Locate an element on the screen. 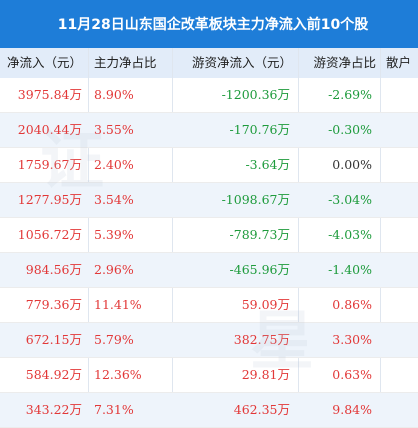  table-row: 1056.72万 5.39% -789.73万 -4.03% is located at coordinates (209, 235).